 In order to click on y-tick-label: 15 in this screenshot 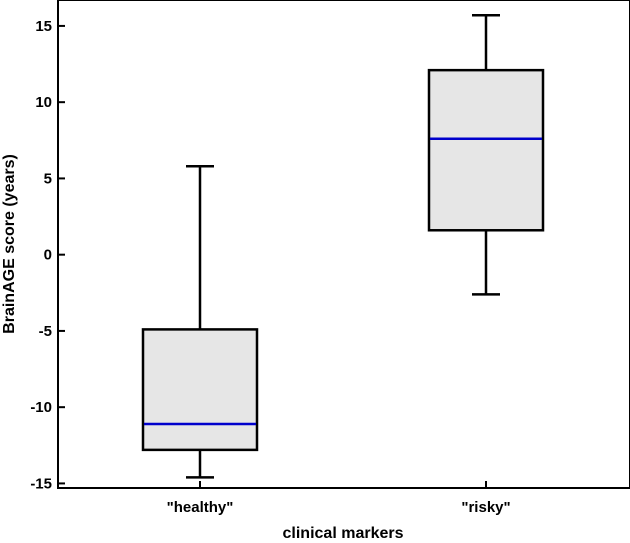, I will do `click(43, 26)`.